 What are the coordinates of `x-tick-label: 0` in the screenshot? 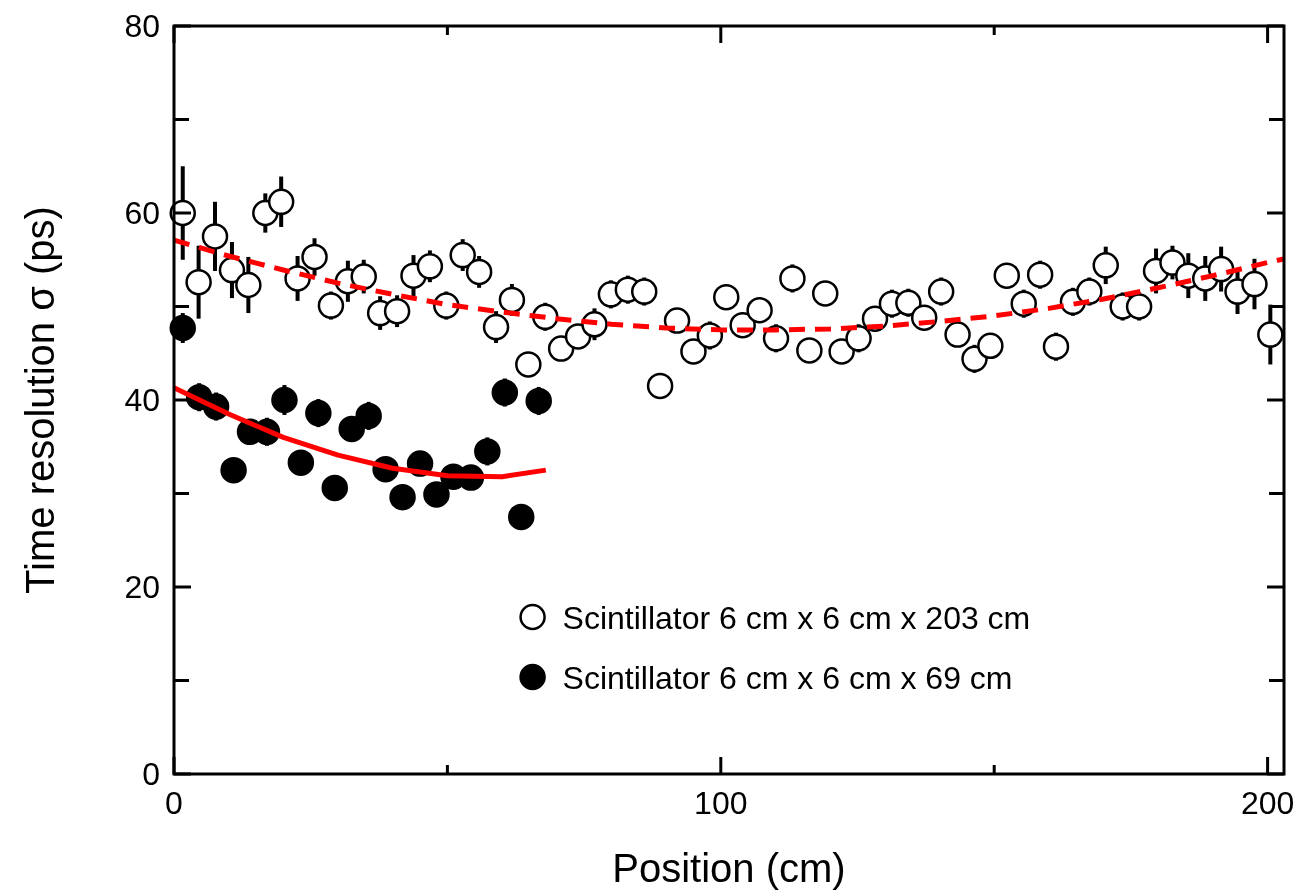 It's located at (174, 803).